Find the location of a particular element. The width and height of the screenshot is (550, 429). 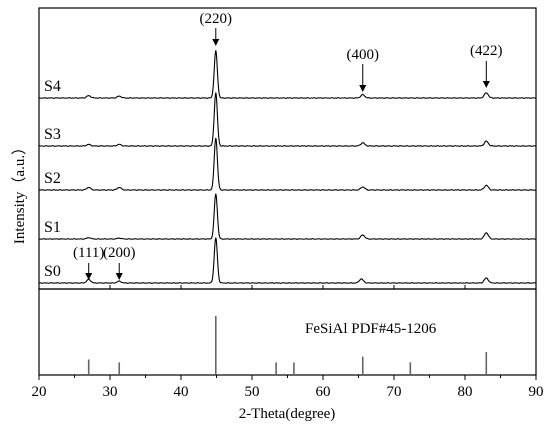

trace-s4 is located at coordinates (287, 74).